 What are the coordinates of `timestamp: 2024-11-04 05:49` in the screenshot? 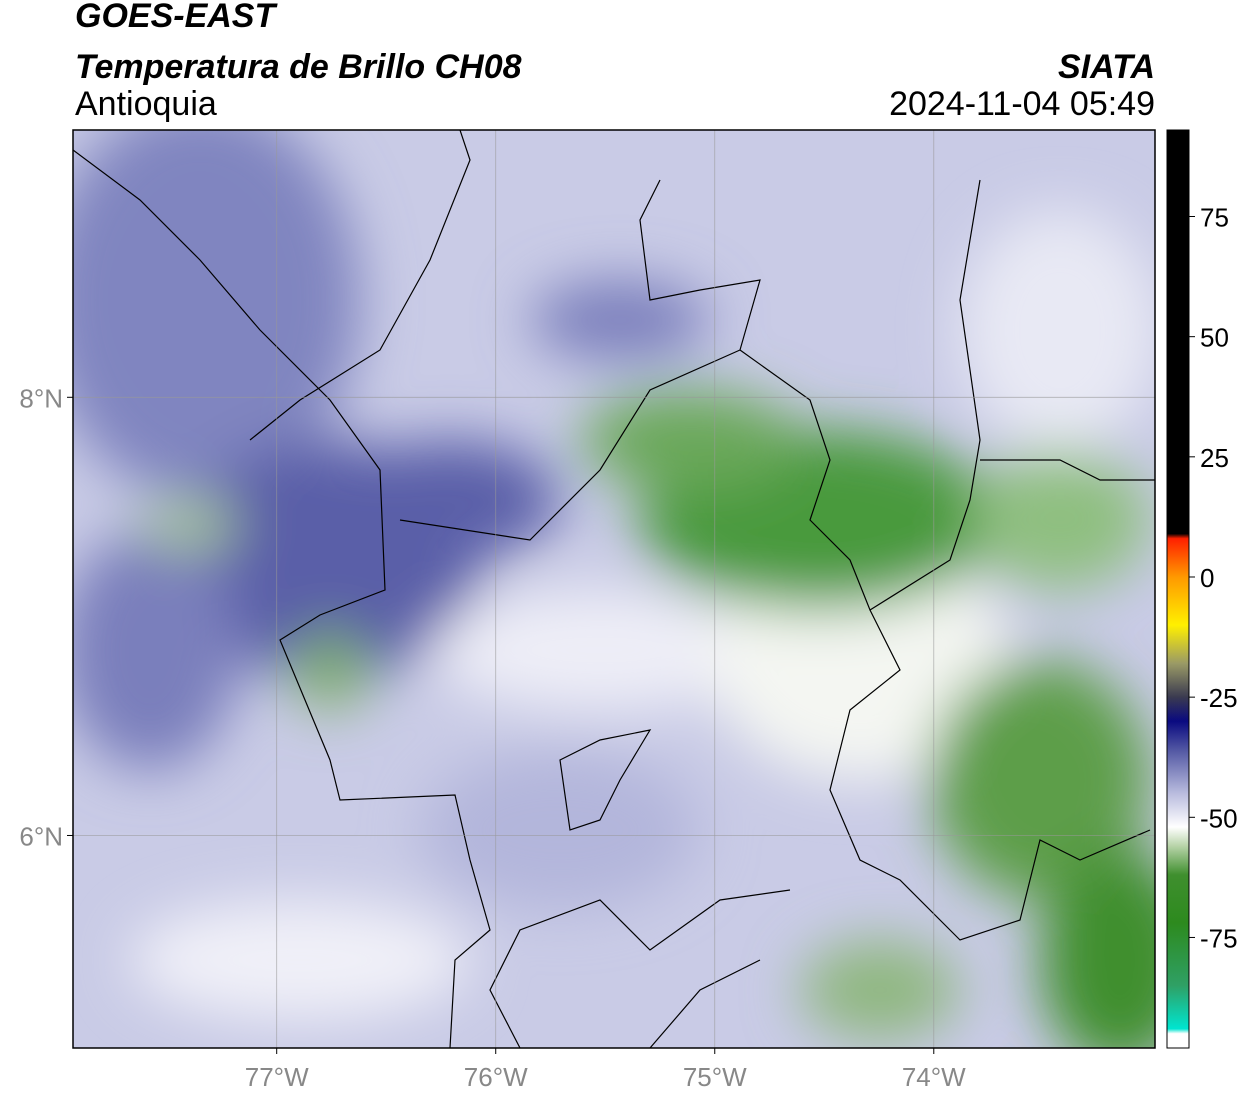 It's located at (1022, 104).